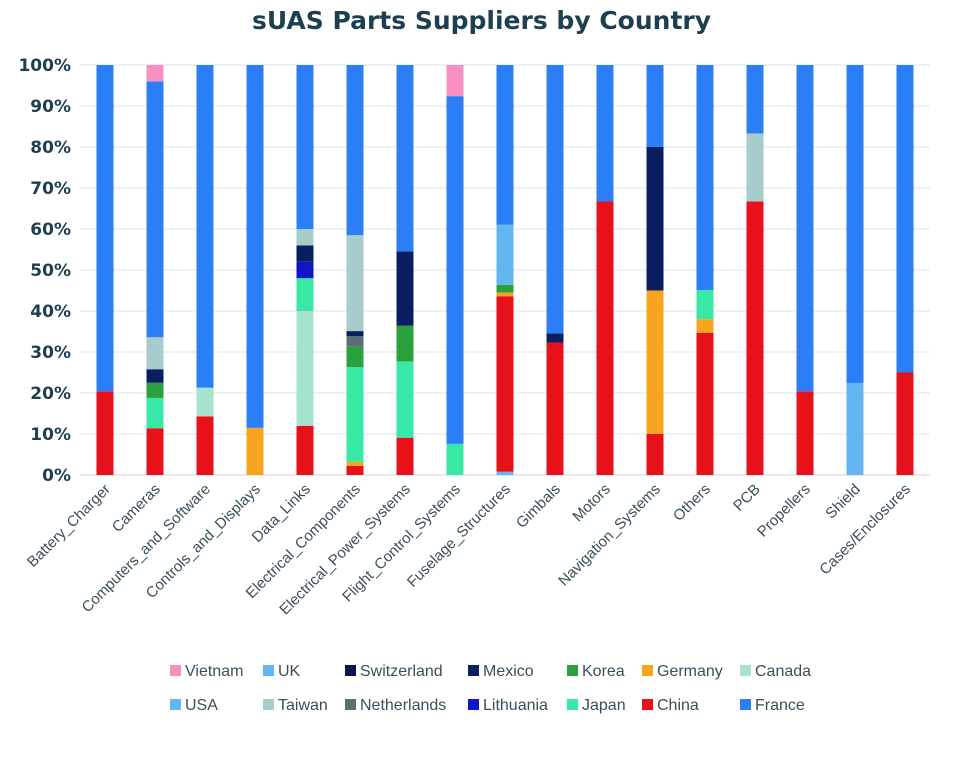 The width and height of the screenshot is (963, 757). Describe the element at coordinates (473, 670) in the screenshot. I see `legend-swatch-mexico` at that location.